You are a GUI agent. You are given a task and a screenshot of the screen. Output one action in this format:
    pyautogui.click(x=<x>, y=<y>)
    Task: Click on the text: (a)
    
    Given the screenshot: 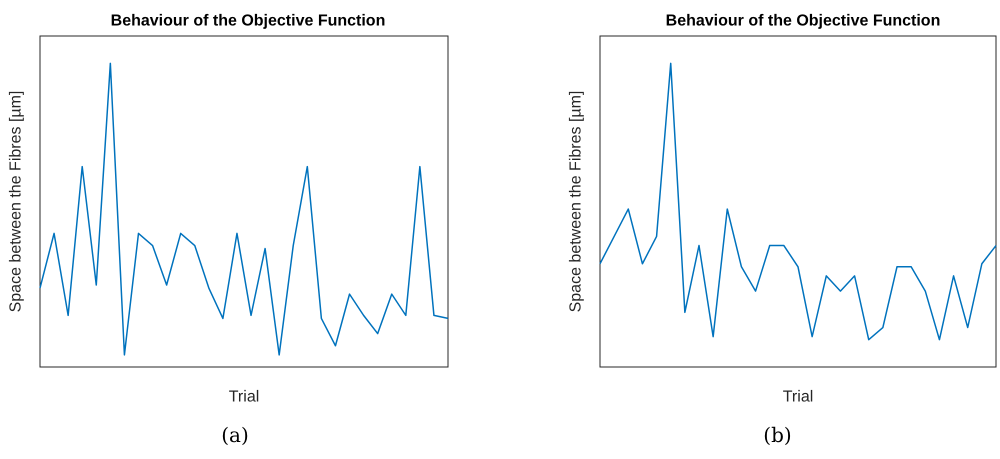 What is the action you would take?
    pyautogui.click(x=235, y=435)
    